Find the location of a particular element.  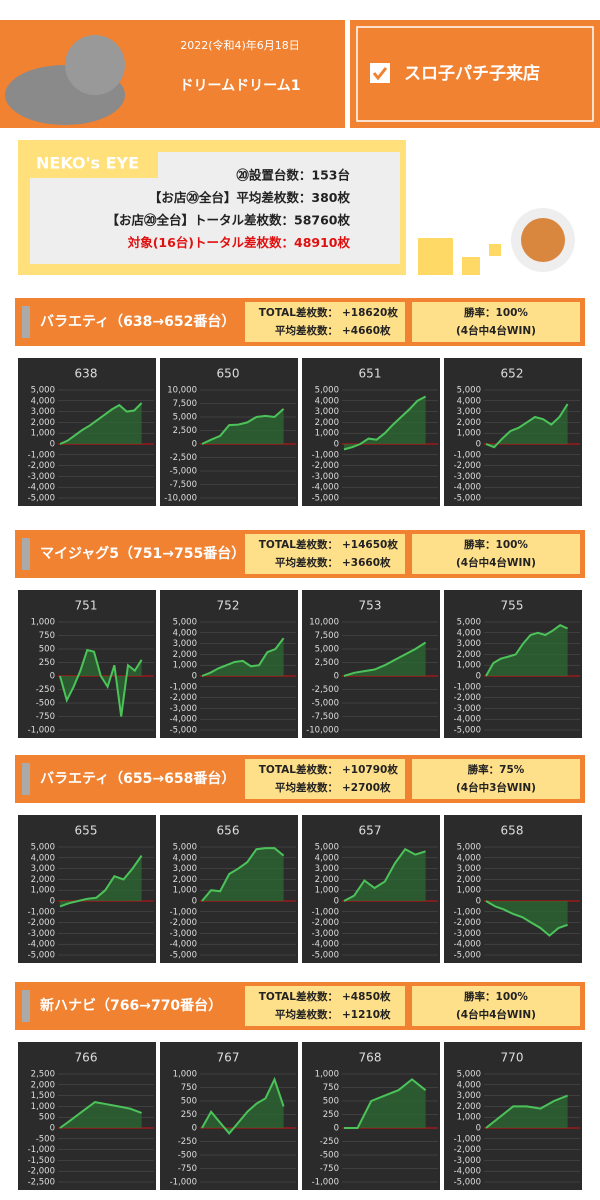

total-label: TOTAL差枚数： is located at coordinates (298, 769).